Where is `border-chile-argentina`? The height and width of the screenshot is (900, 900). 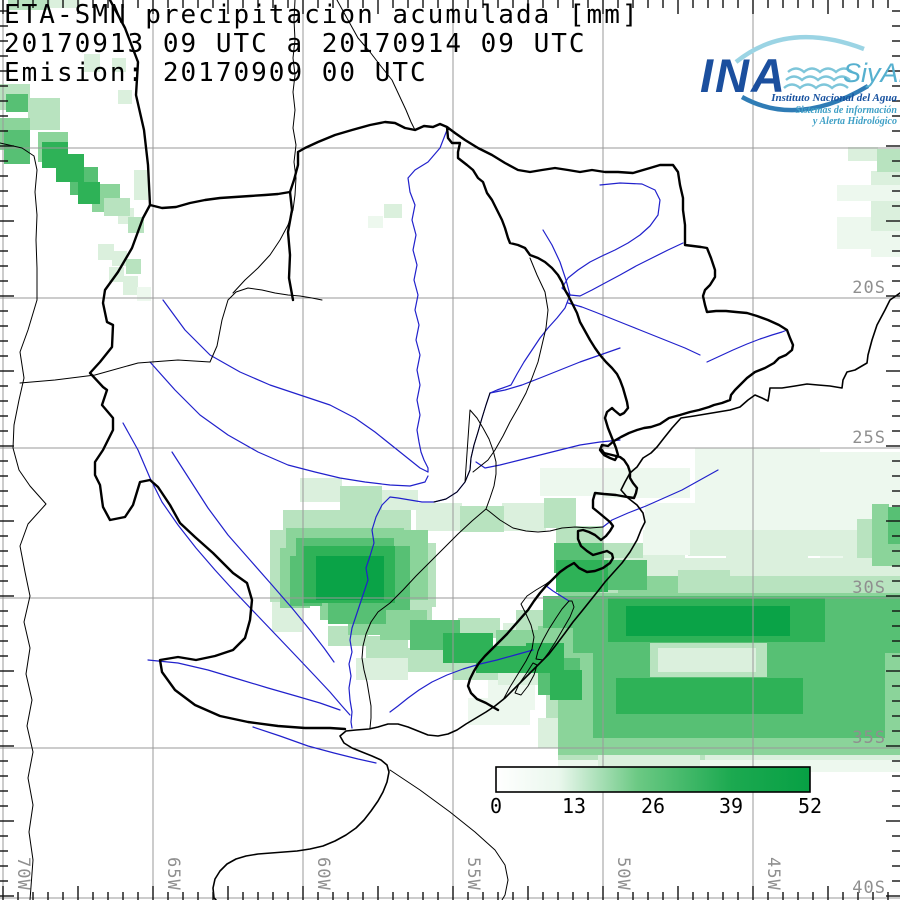 border-chile-argentina is located at coordinates (29, 599).